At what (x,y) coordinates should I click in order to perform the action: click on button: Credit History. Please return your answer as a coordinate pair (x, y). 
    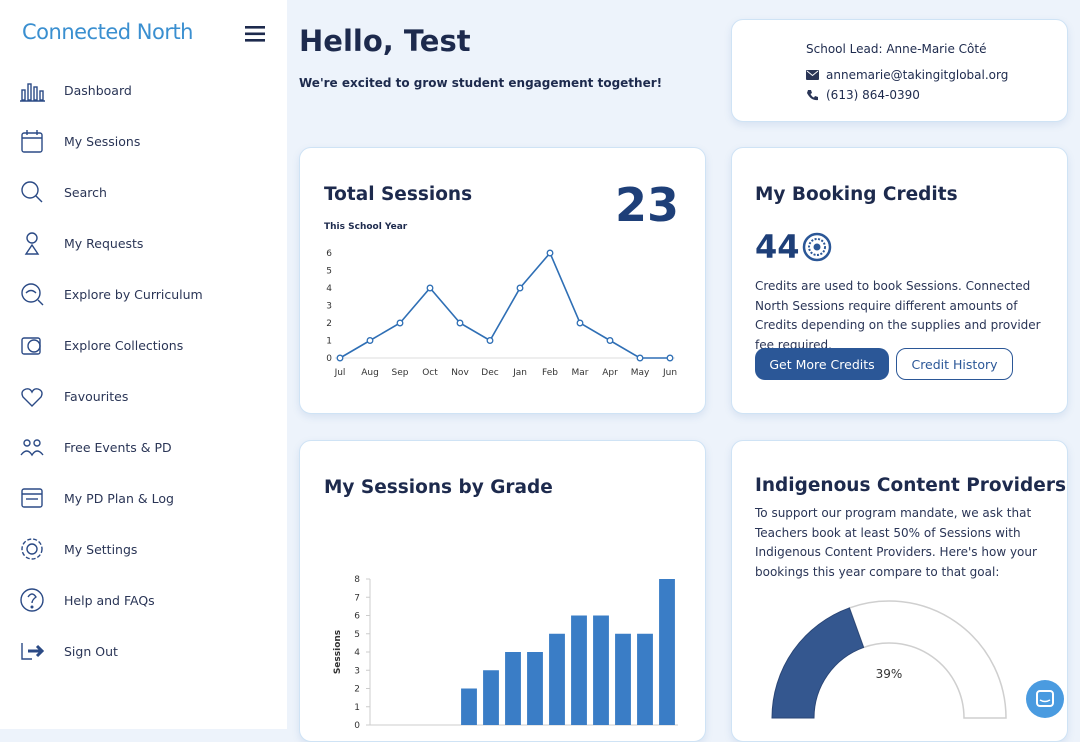
    Looking at the image, I should click on (954, 364).